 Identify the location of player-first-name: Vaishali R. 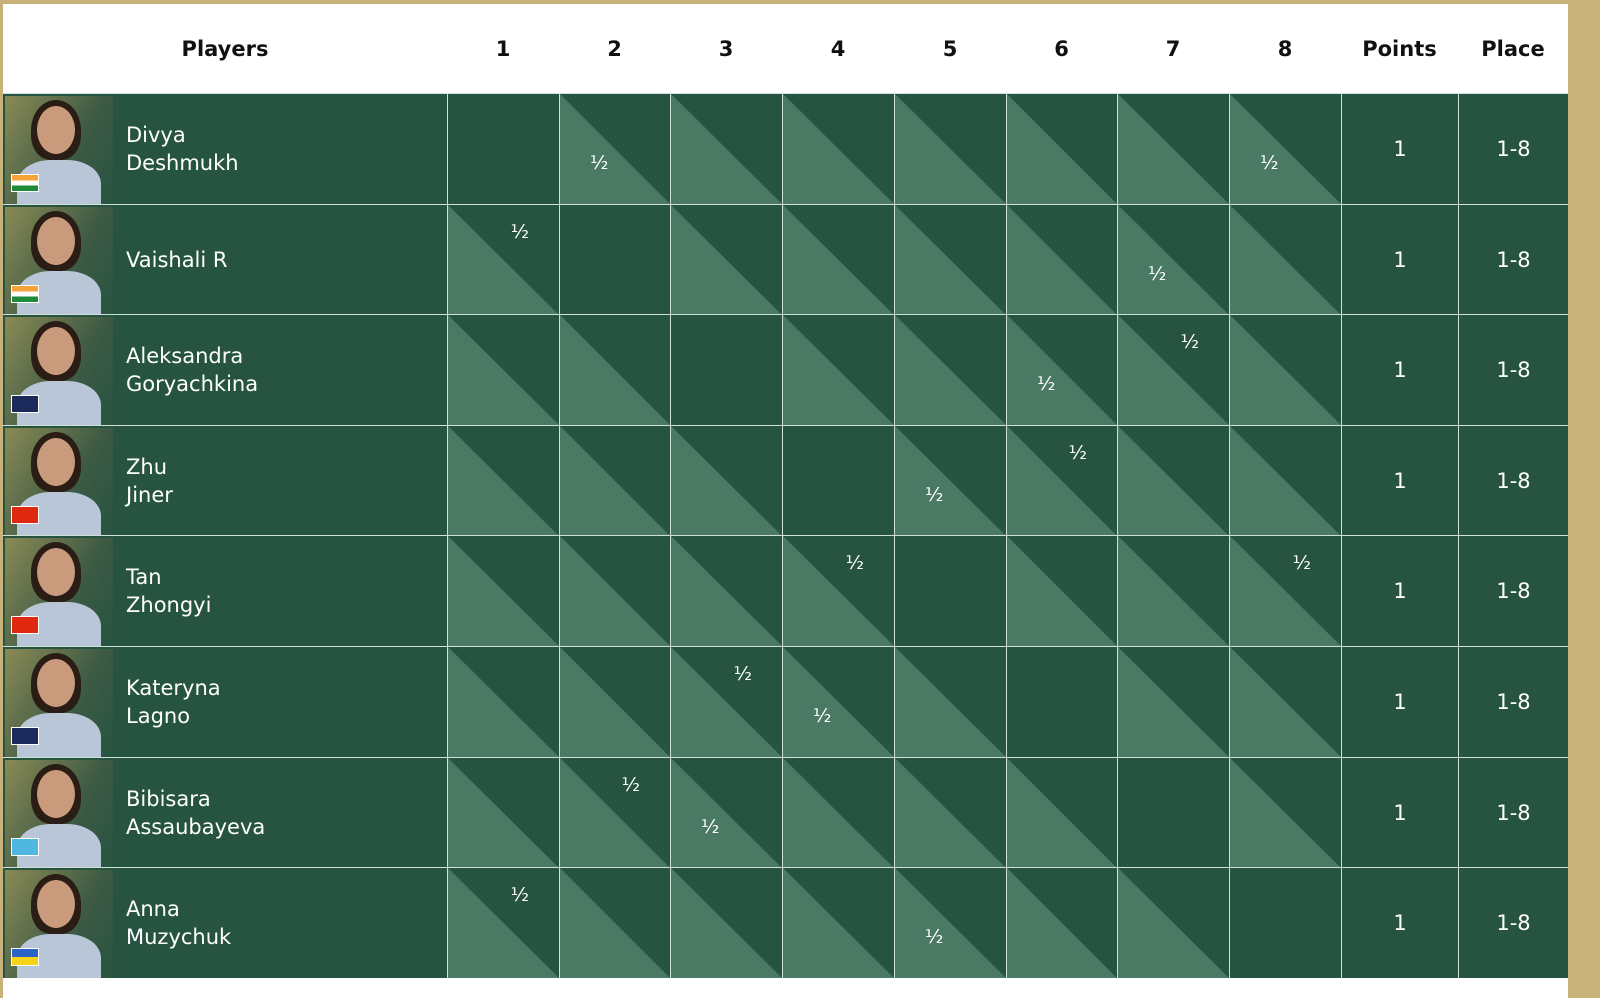
(177, 259).